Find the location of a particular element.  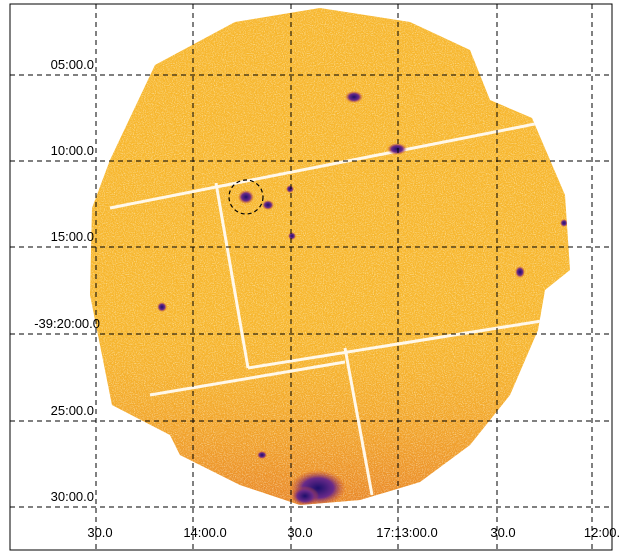

x-tick-label: 14:00.0 is located at coordinates (204, 532).